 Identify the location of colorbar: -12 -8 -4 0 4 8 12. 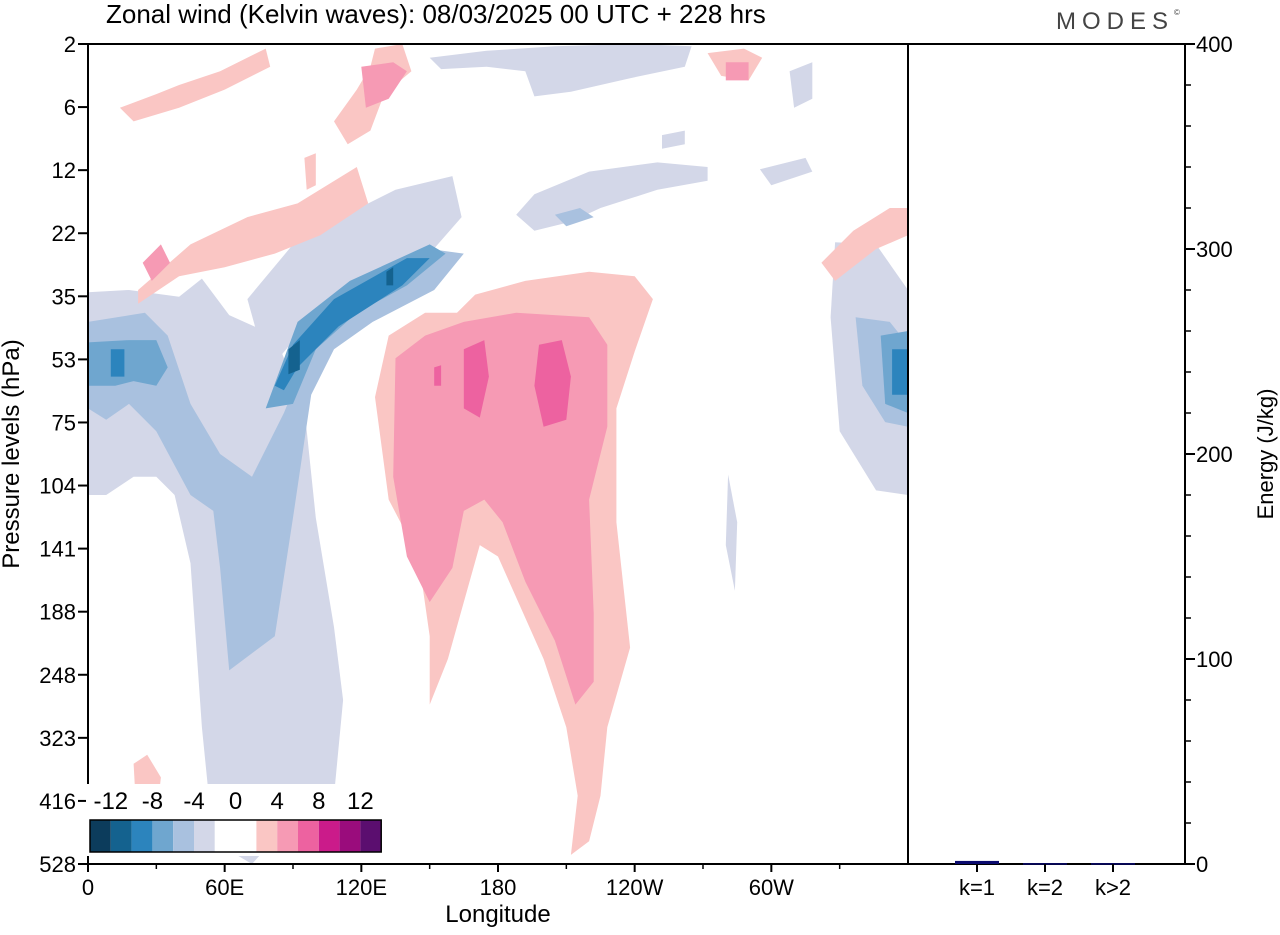
(236, 820).